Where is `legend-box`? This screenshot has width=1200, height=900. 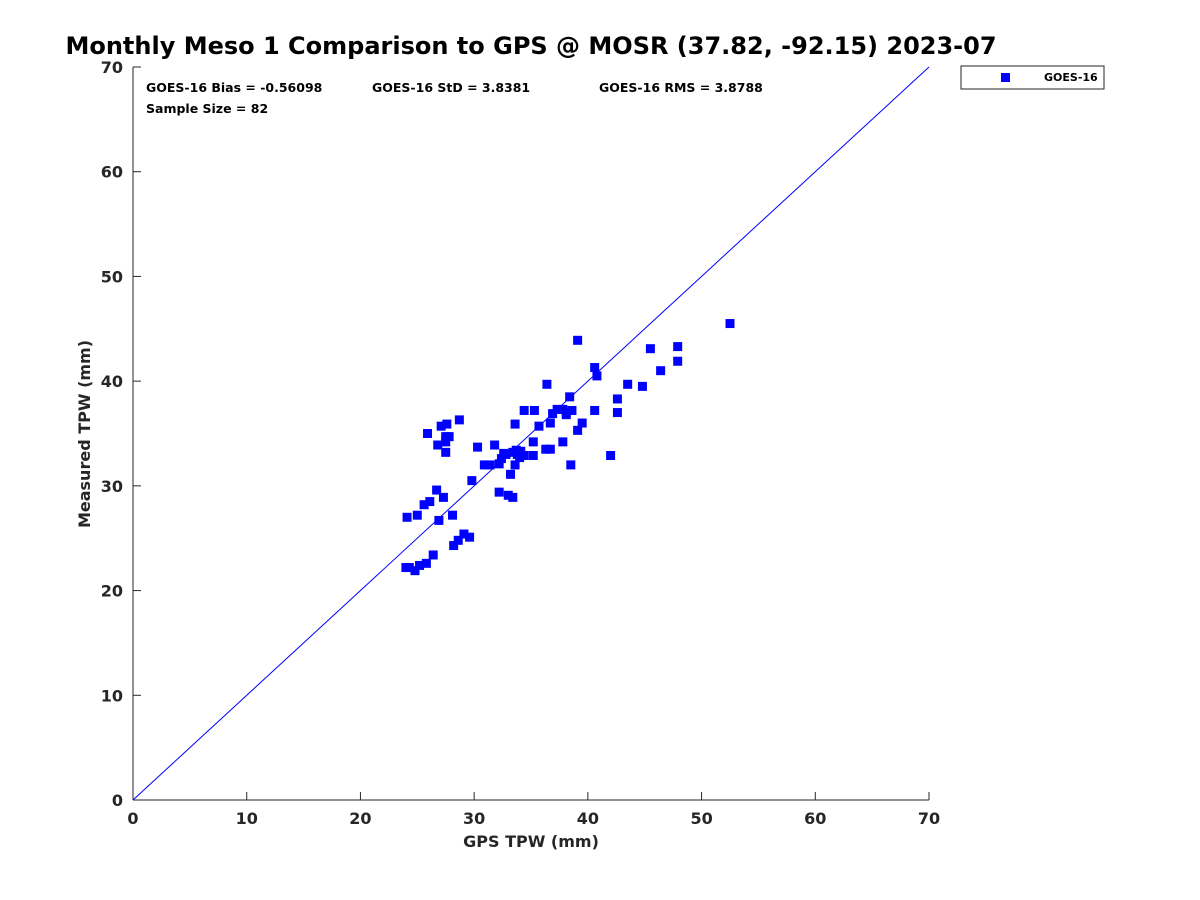 legend-box is located at coordinates (1032, 77).